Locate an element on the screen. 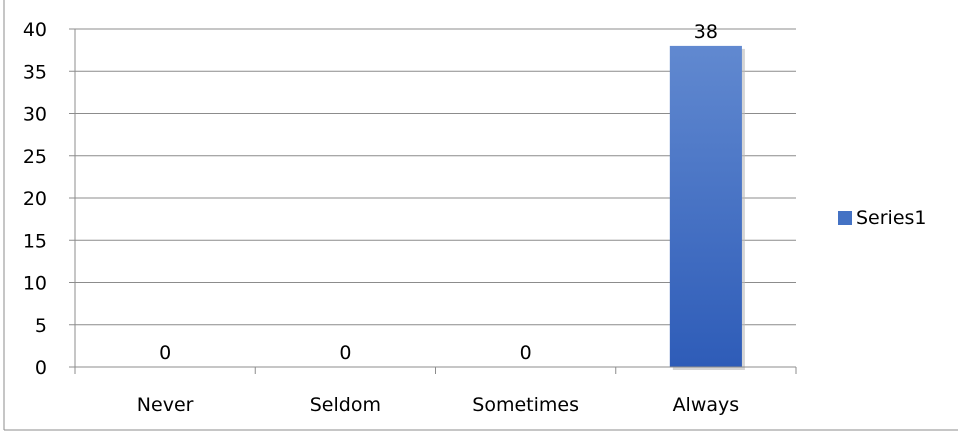 The image size is (958, 431). x-category-label: Seldom is located at coordinates (345, 405).